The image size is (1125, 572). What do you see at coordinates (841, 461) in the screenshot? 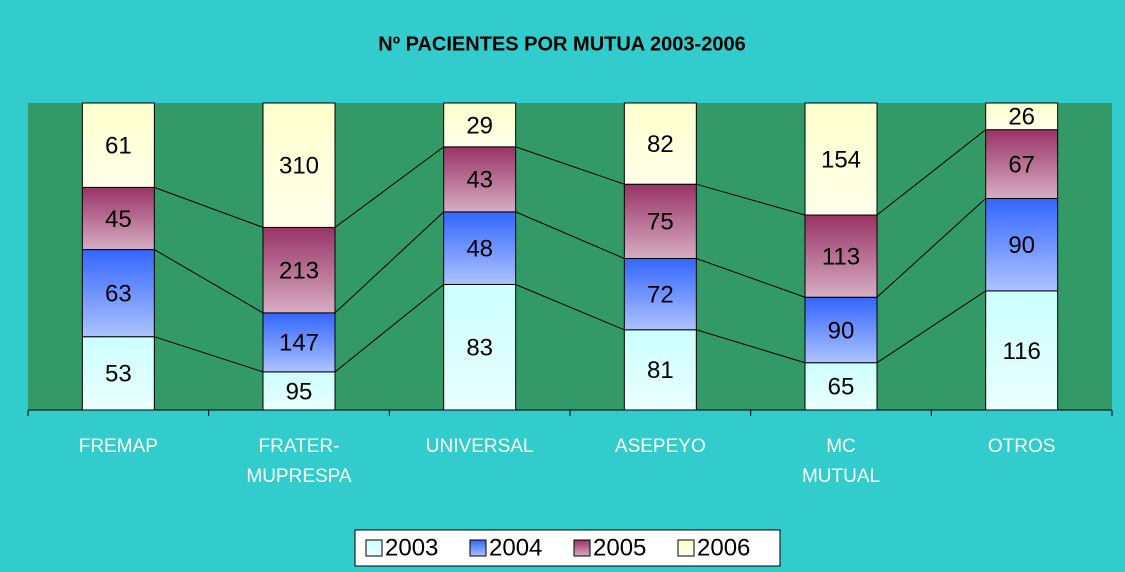
I see `x-tick-label: MC MUTUAL` at bounding box center [841, 461].